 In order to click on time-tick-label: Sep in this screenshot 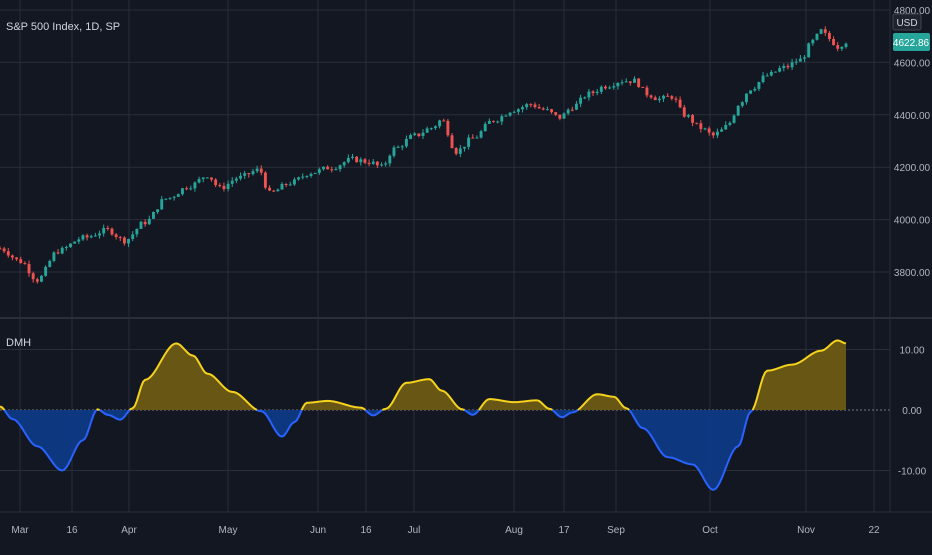, I will do `click(616, 530)`.